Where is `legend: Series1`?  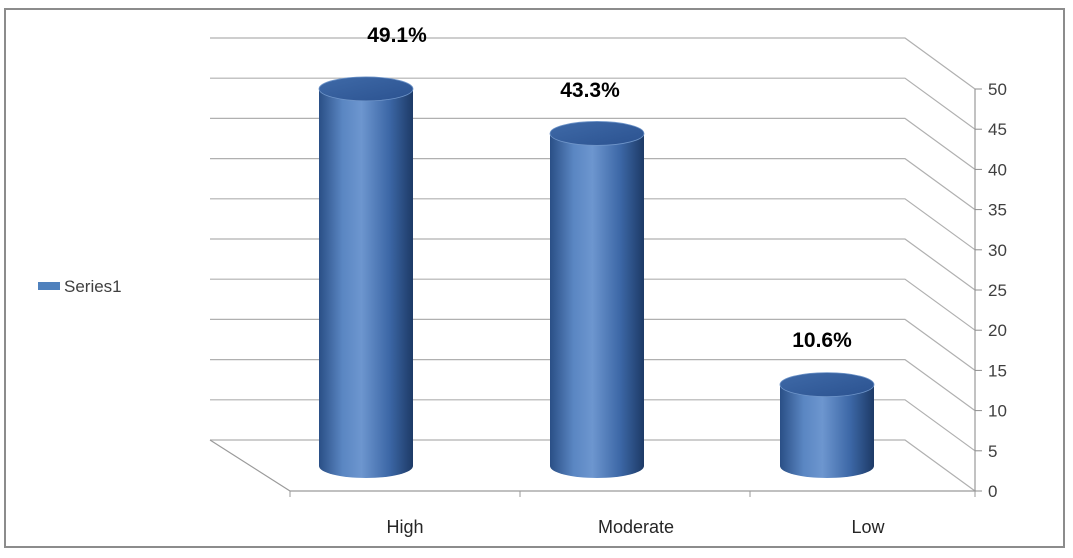 legend: Series1 is located at coordinates (80, 286).